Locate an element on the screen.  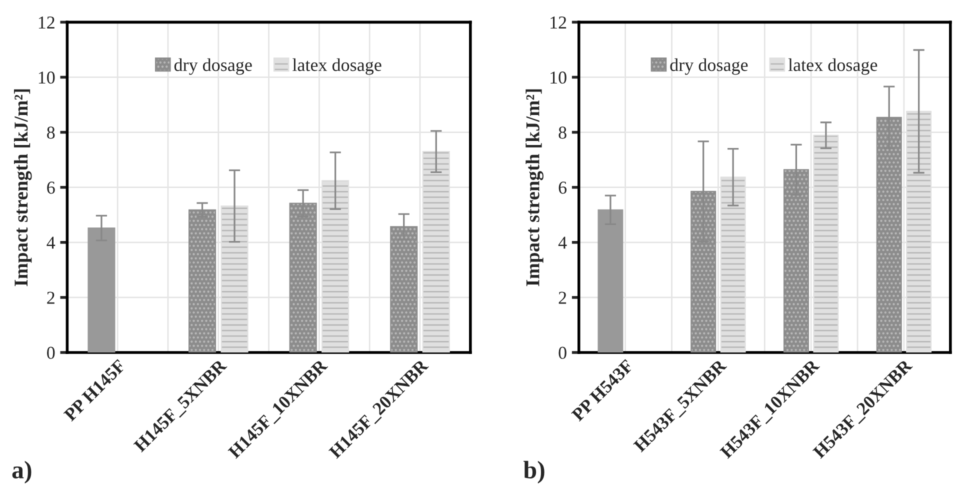
text: a) is located at coordinates (22, 472).